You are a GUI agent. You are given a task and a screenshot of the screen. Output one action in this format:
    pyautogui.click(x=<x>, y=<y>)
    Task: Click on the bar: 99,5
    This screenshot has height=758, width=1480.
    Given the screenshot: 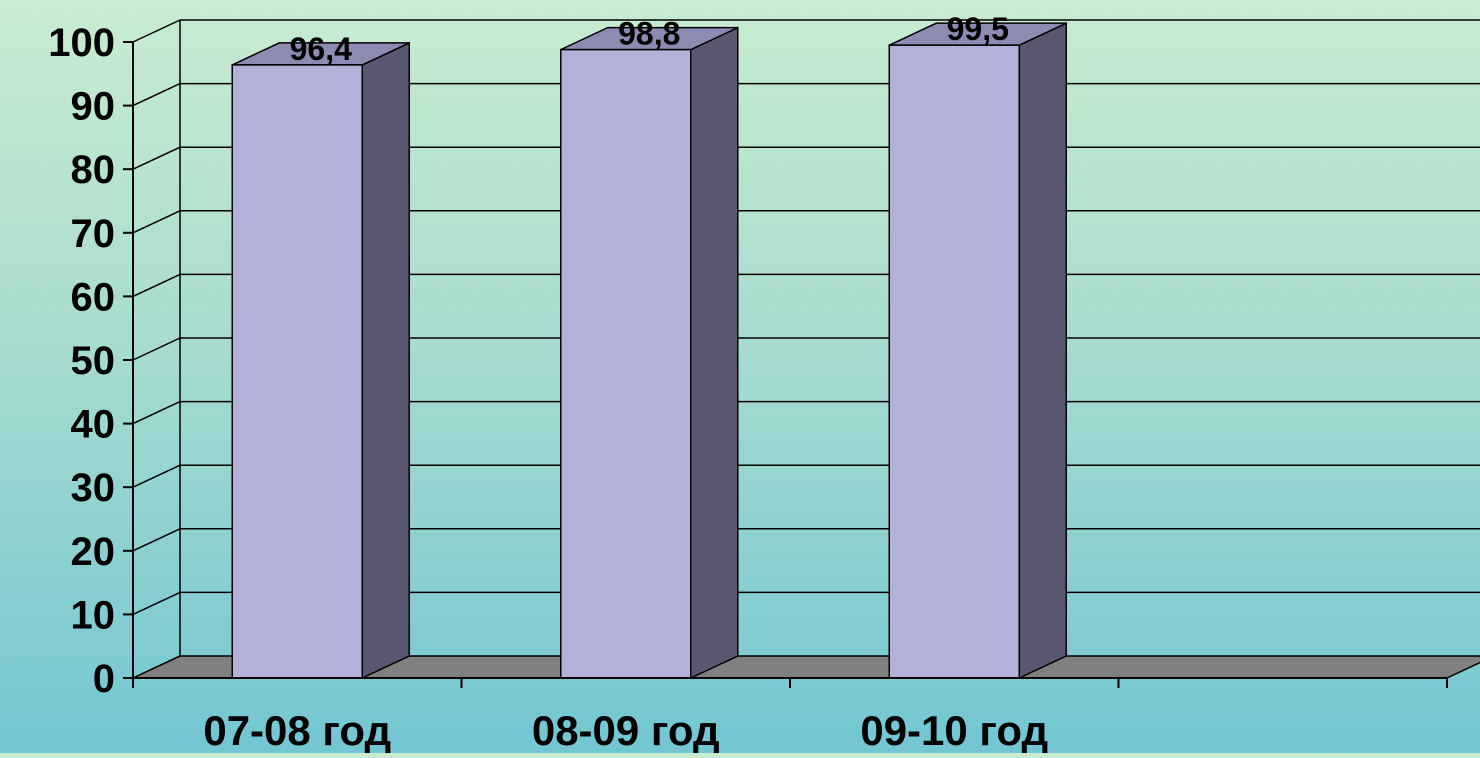 What is the action you would take?
    pyautogui.click(x=977, y=345)
    